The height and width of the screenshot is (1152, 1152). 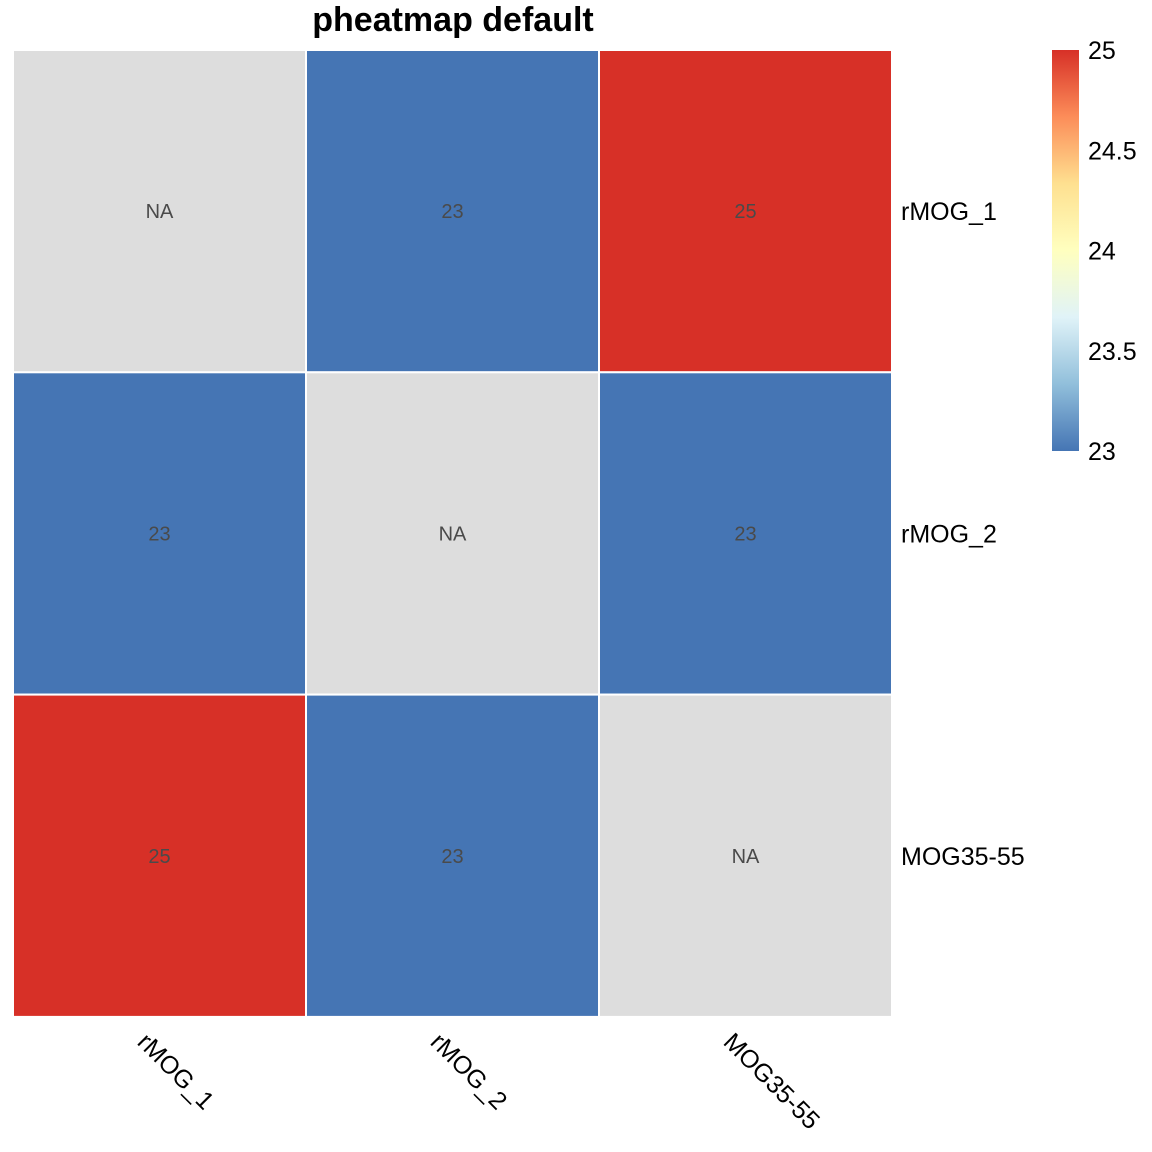 I want to click on column-labels: rMOG_1 rMOG_2 MOG35-55, so click(x=478, y=1081).